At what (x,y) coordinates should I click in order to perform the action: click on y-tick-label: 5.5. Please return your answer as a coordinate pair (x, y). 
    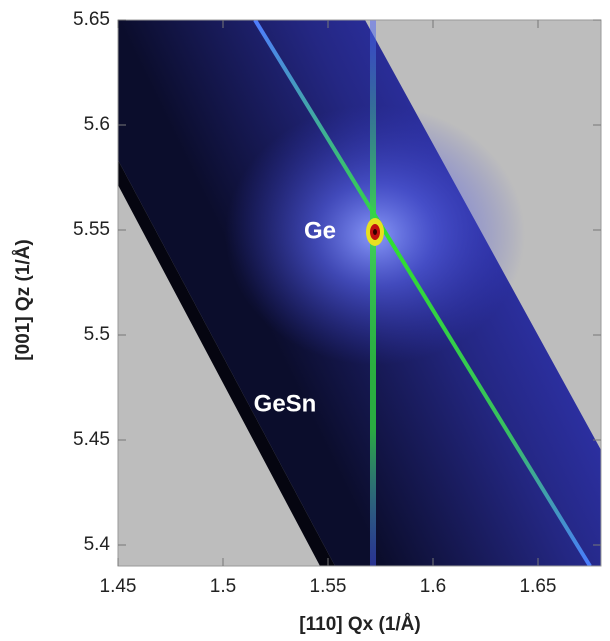
    Looking at the image, I should click on (97, 334).